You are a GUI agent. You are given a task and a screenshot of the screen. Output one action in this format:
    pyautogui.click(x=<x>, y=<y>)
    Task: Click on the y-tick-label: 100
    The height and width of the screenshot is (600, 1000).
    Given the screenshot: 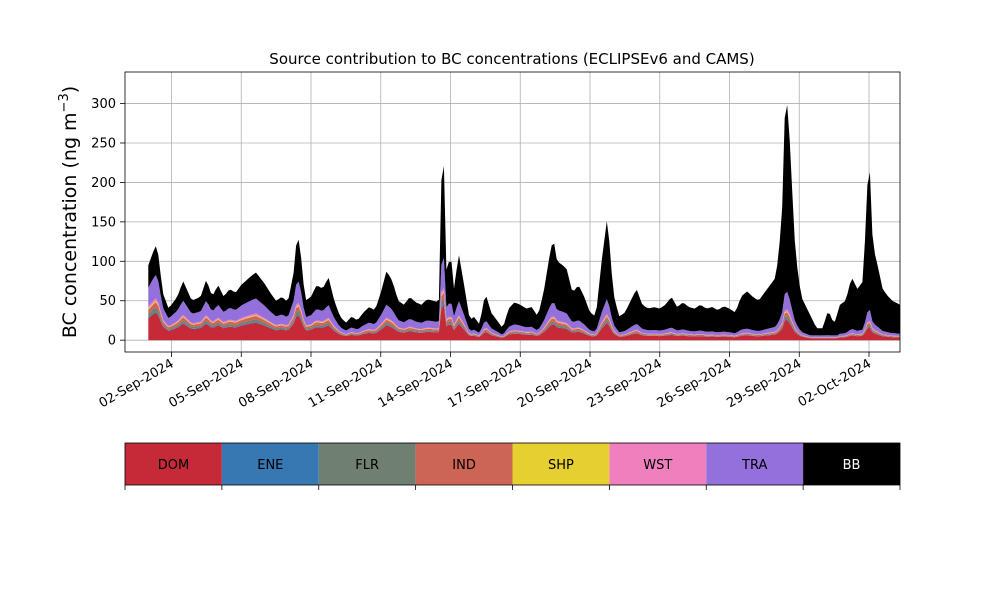 What is the action you would take?
    pyautogui.click(x=103, y=262)
    